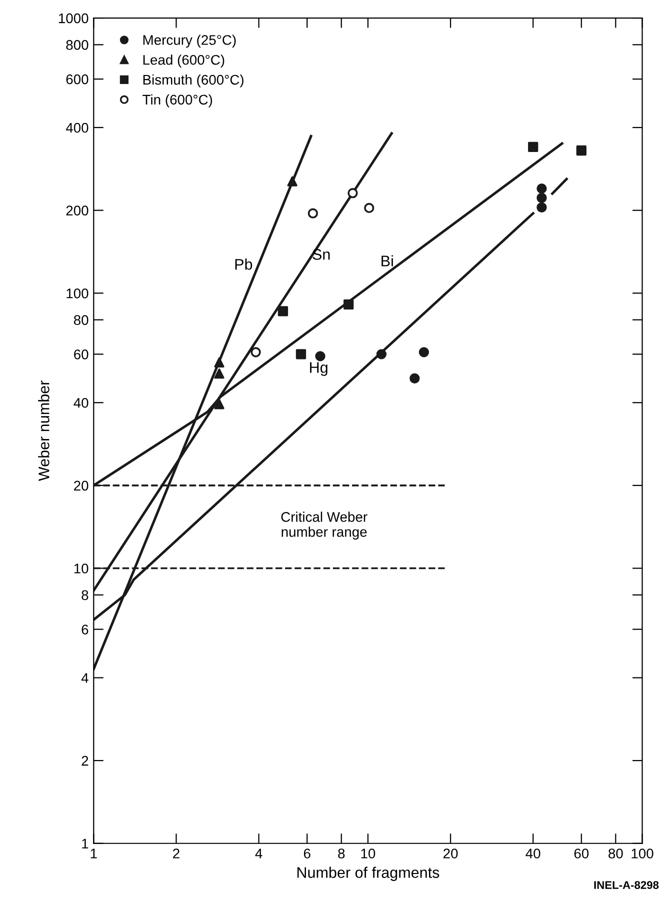  Describe the element at coordinates (81, 403) in the screenshot. I see `y-tick-label: 40` at that location.